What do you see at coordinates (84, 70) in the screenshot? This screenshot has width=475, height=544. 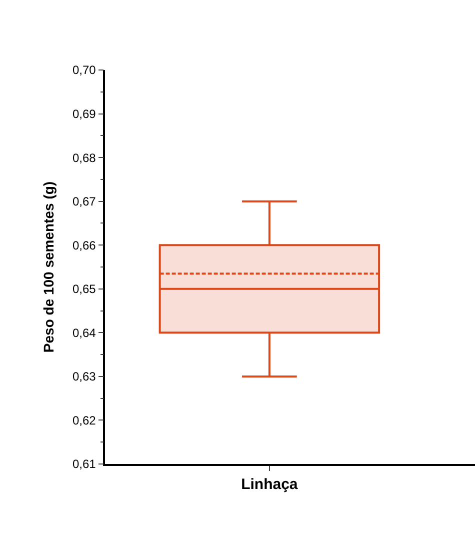 I see `y-tick-label: 0,70` at bounding box center [84, 70].